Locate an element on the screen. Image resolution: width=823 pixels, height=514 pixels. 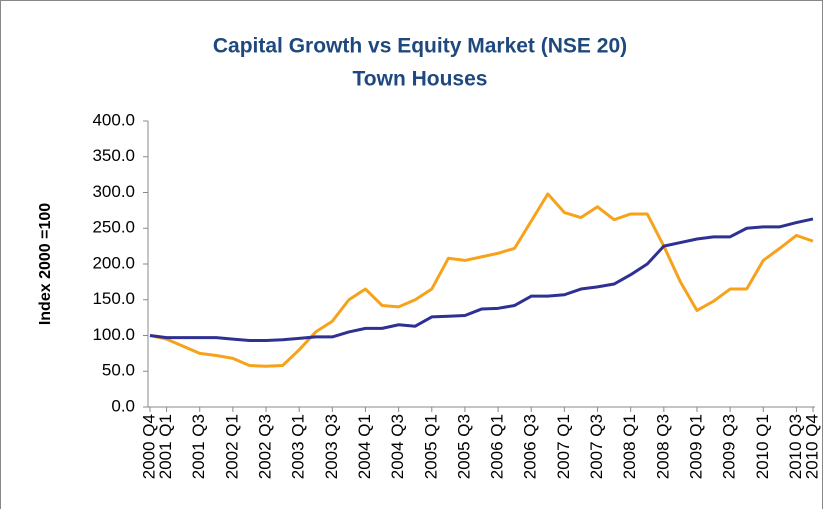
x-tick-label: 2003 Q1 is located at coordinates (298, 446).